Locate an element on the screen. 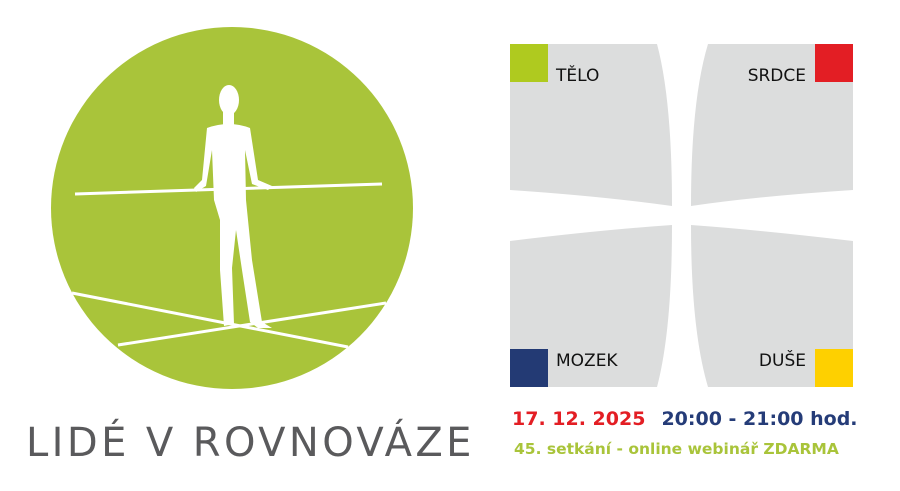 The height and width of the screenshot is (491, 900). event-date: 17. 12. 2025 is located at coordinates (579, 419).